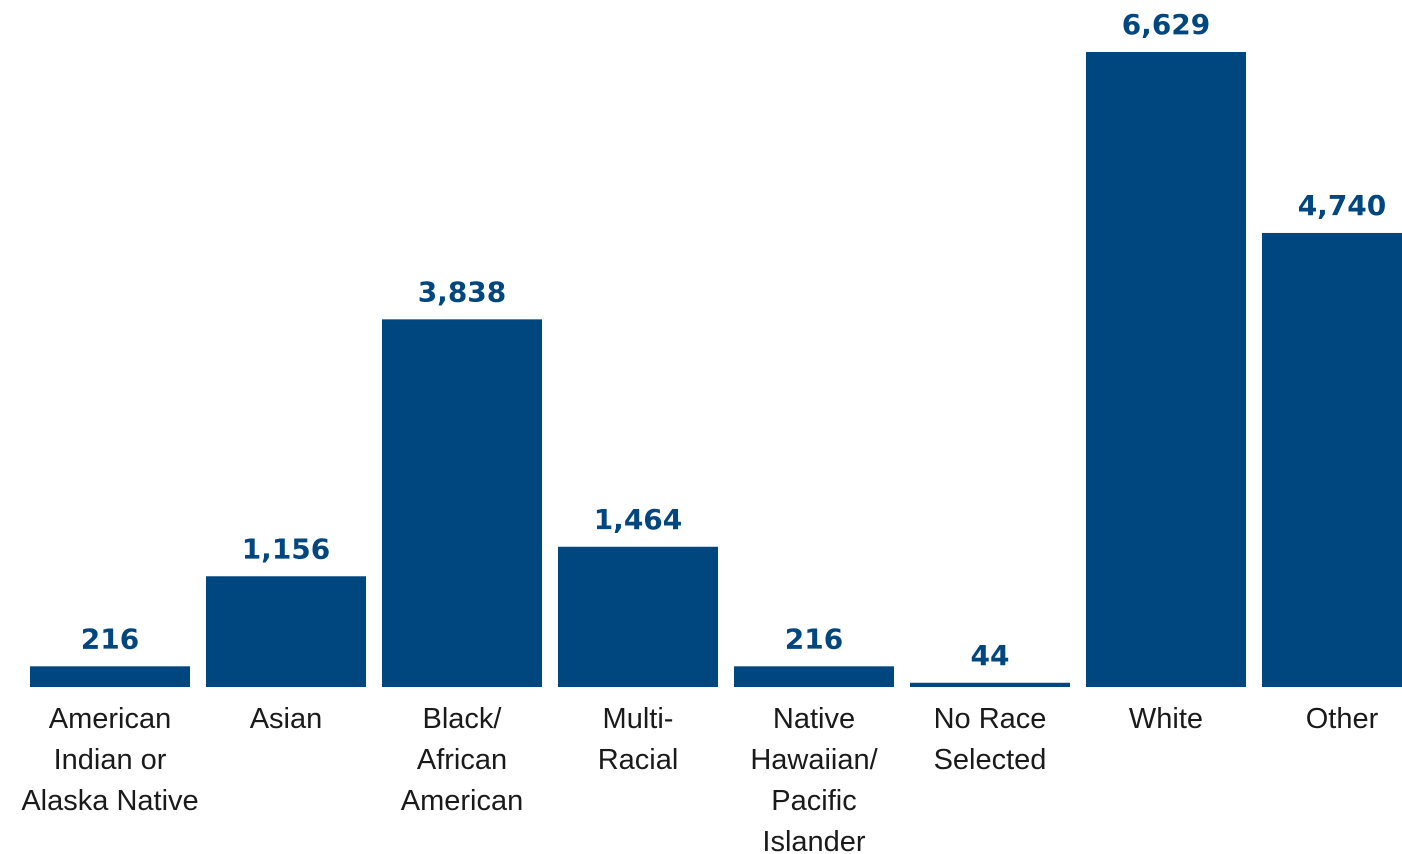  What do you see at coordinates (462, 291) in the screenshot?
I see `bar-value-label-2: 3,838` at bounding box center [462, 291].